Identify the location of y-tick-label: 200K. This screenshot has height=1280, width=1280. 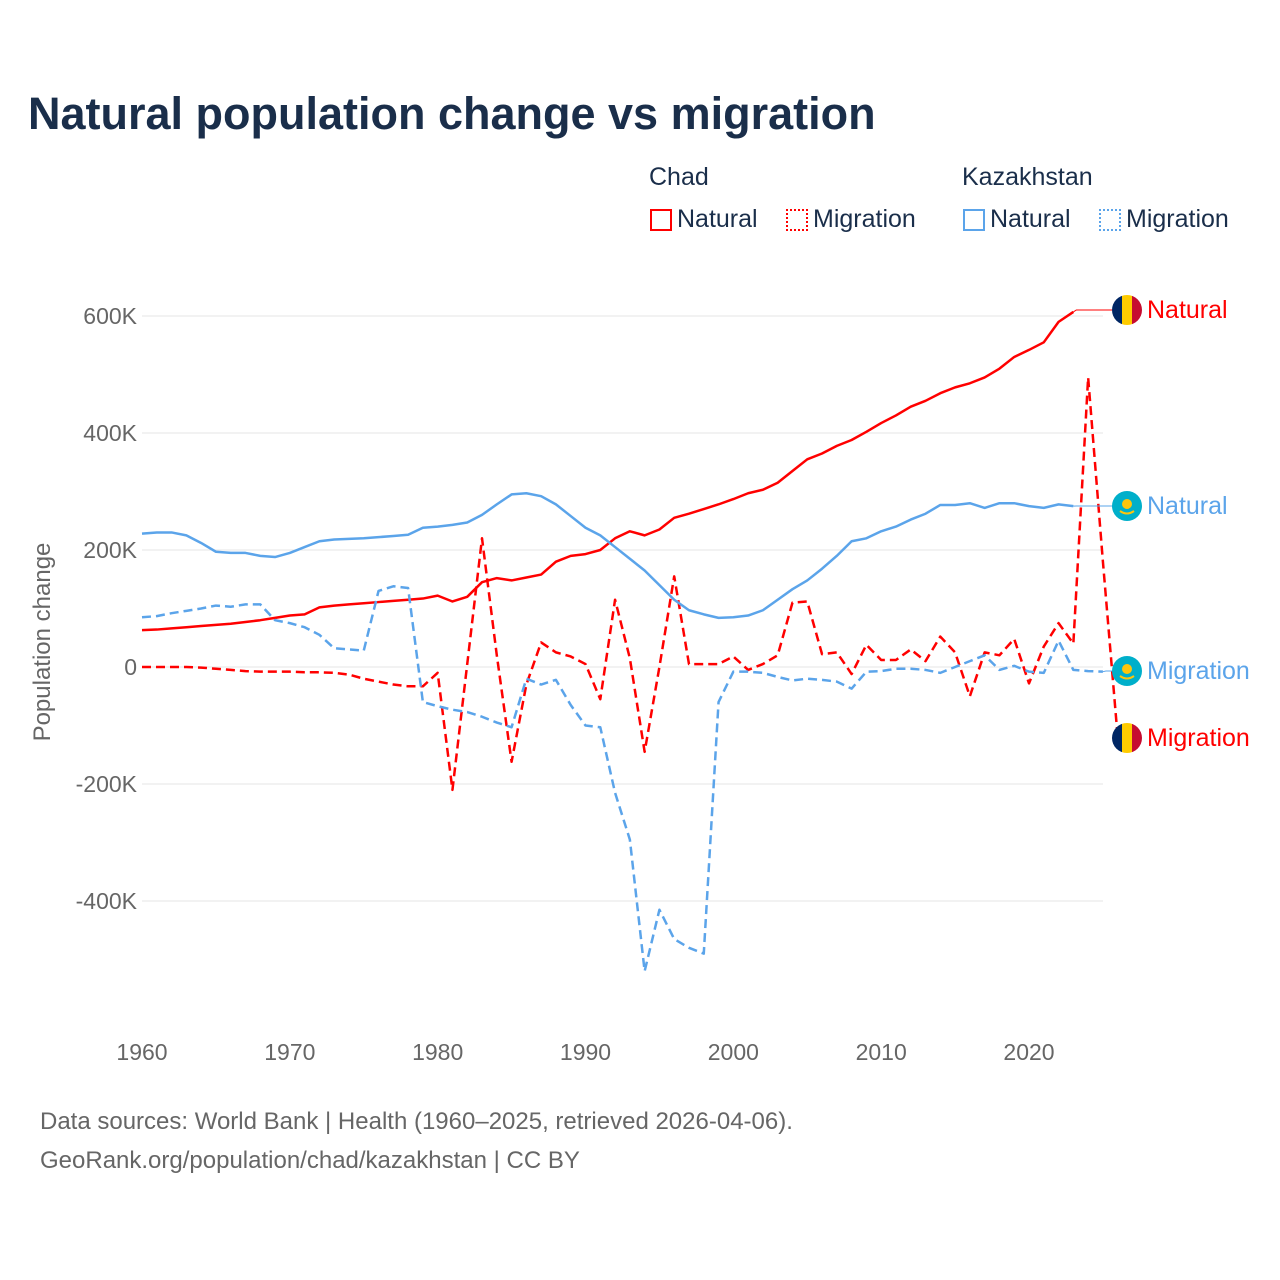
(110, 550).